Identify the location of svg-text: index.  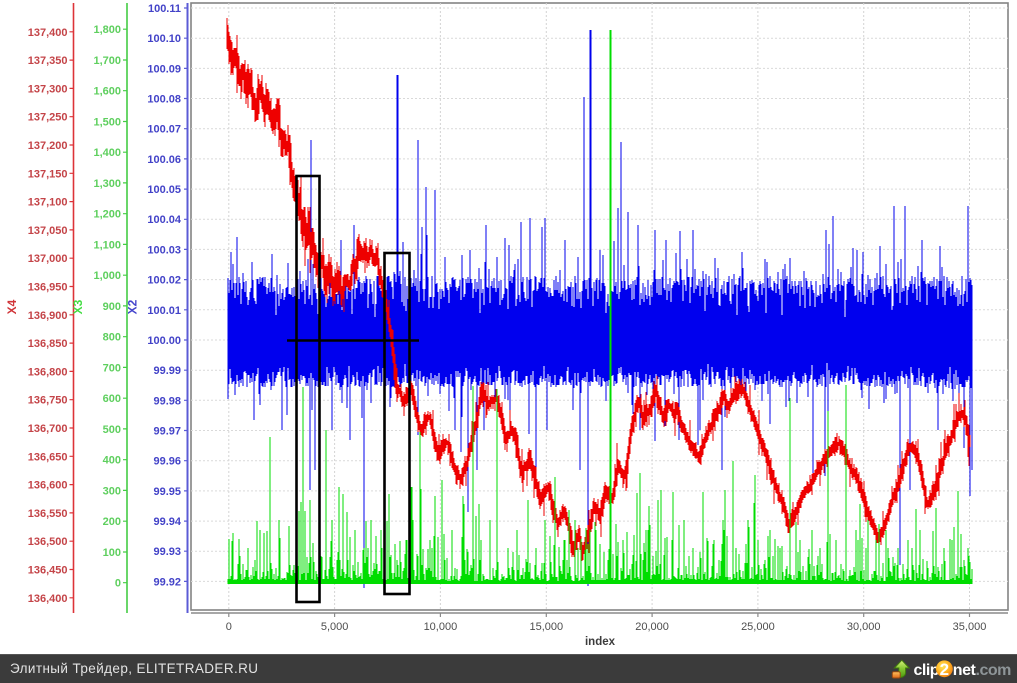
(600, 642).